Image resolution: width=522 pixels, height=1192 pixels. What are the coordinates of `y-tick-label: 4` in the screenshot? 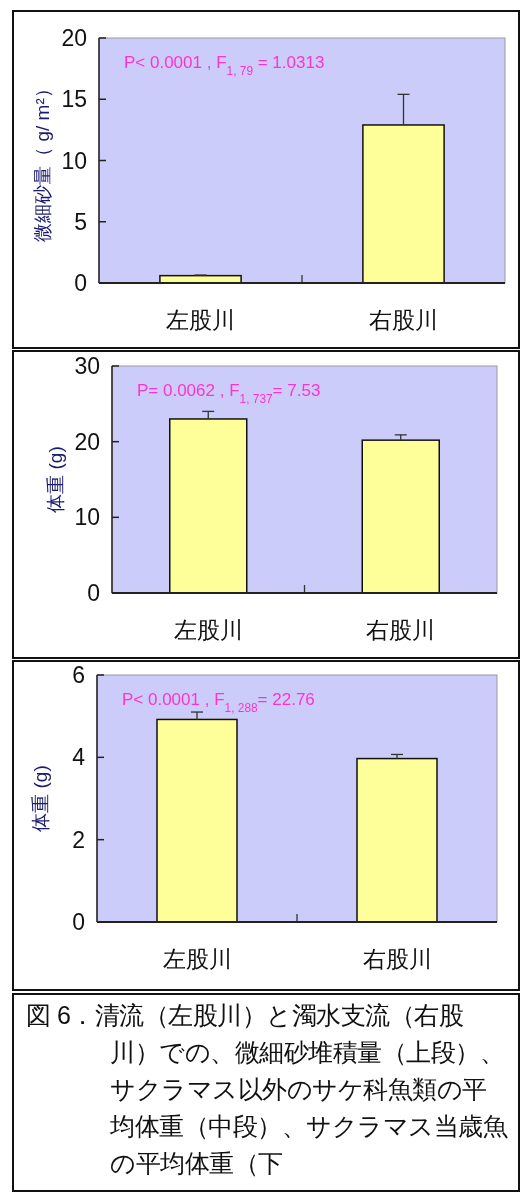 It's located at (79, 757).